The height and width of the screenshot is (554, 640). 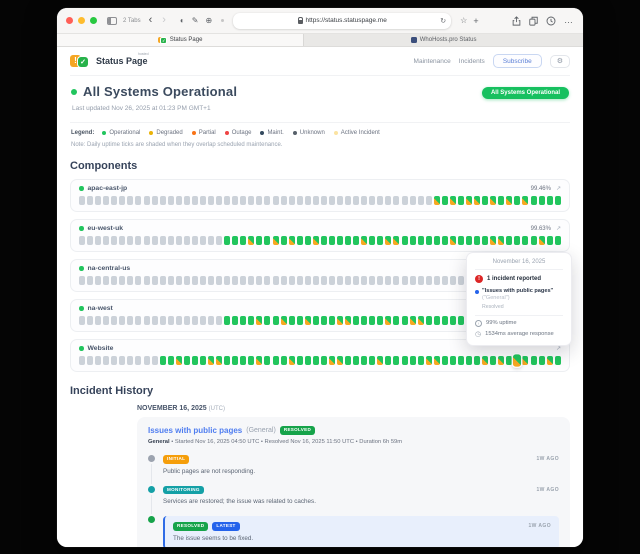 What do you see at coordinates (195, 20) in the screenshot?
I see `compose-icon: ✎` at bounding box center [195, 20].